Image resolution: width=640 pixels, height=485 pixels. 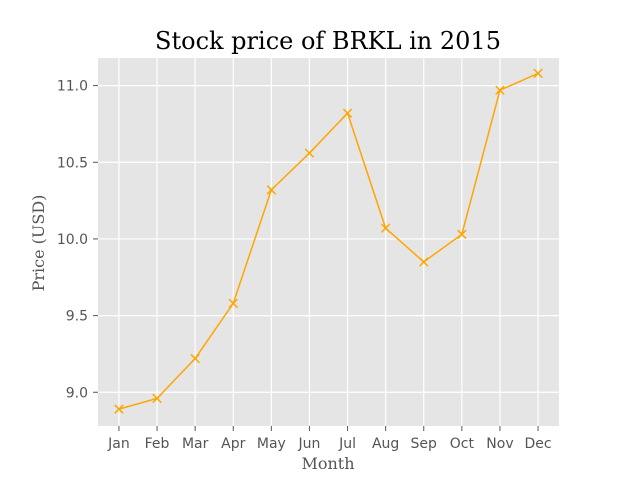 What do you see at coordinates (347, 444) in the screenshot?
I see `x-tick-label: Jul` at bounding box center [347, 444].